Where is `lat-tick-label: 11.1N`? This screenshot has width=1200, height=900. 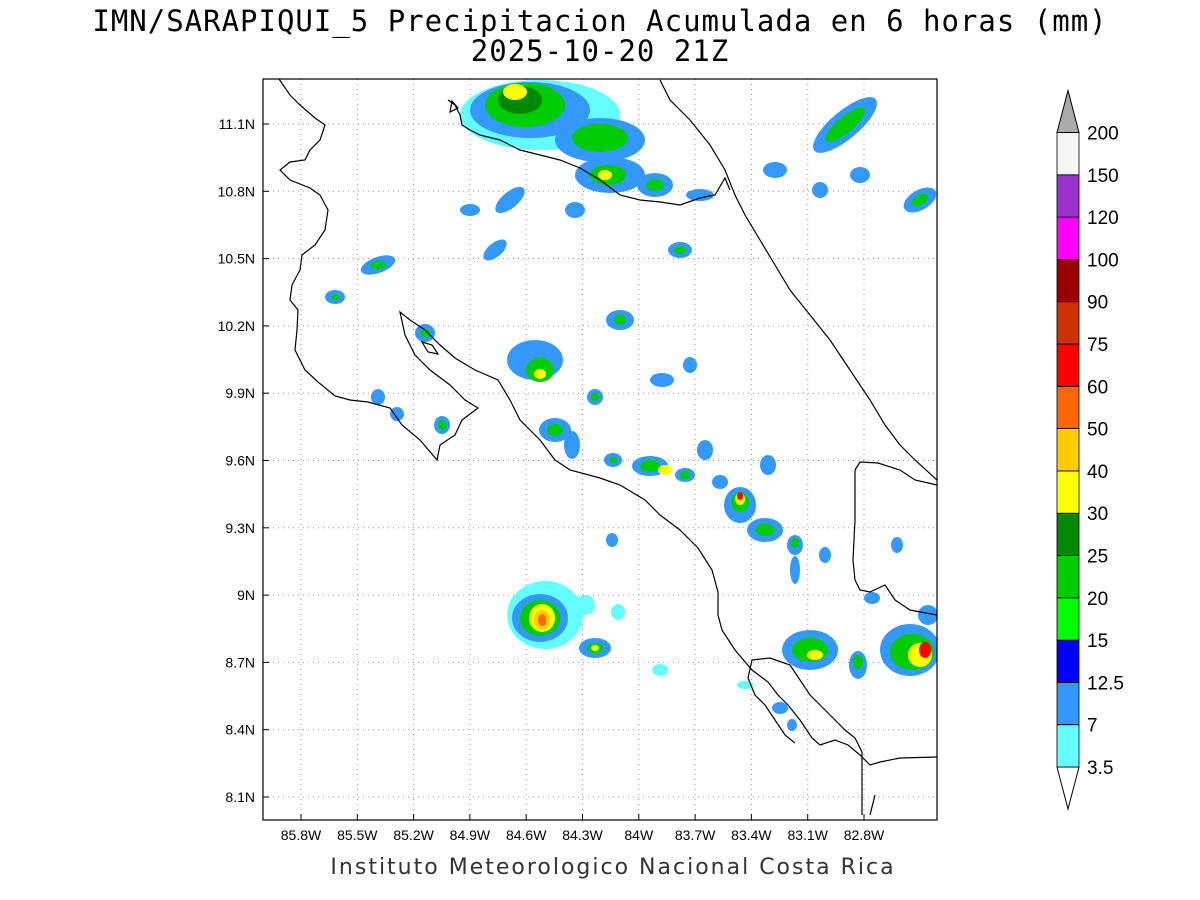
lat-tick-label: 11.1N is located at coordinates (237, 124).